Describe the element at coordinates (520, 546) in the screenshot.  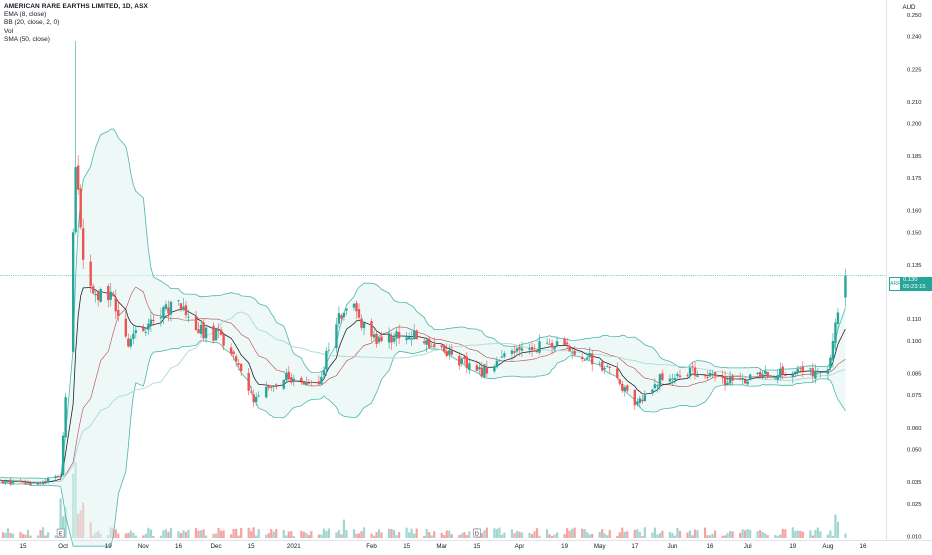
I see `time-tick-label: Apr` at that location.